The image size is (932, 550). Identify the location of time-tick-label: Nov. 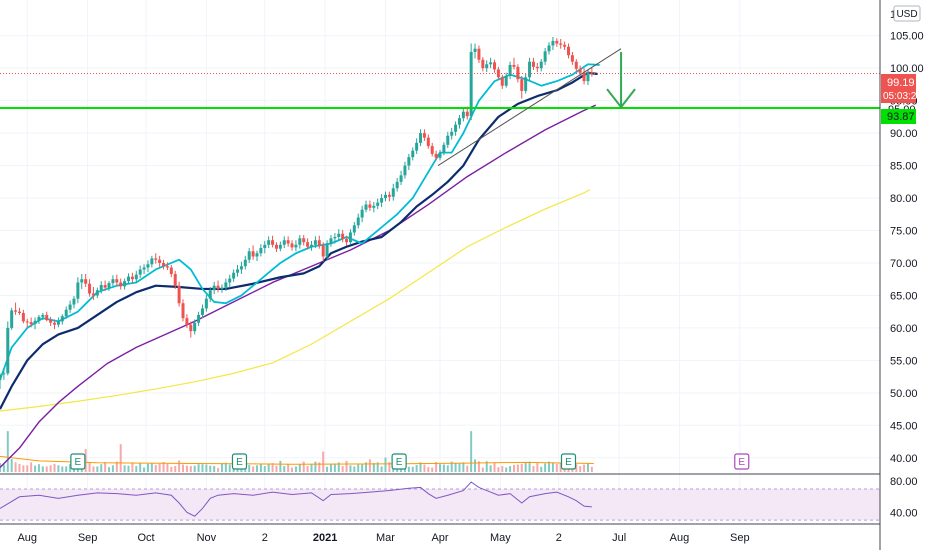
(207, 538).